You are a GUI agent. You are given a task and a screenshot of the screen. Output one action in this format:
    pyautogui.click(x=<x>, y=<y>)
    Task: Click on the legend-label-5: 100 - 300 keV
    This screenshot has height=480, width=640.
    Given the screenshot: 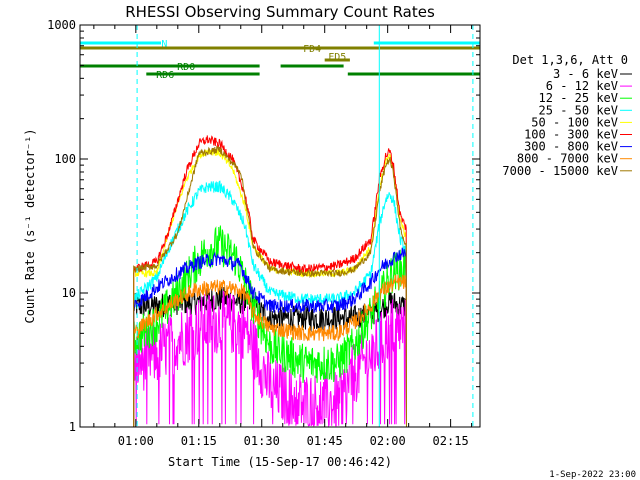 What is the action you would take?
    pyautogui.click(x=571, y=135)
    